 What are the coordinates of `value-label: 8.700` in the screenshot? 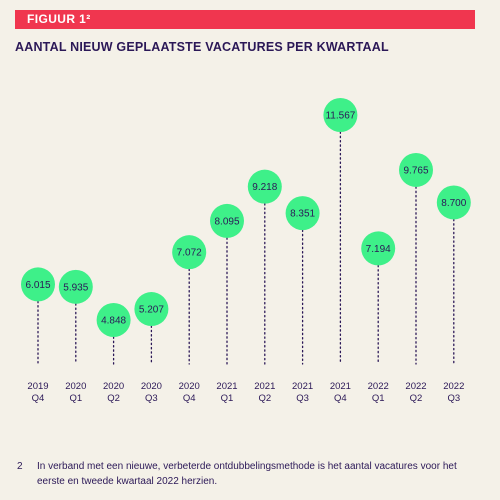 It's located at (453, 203).